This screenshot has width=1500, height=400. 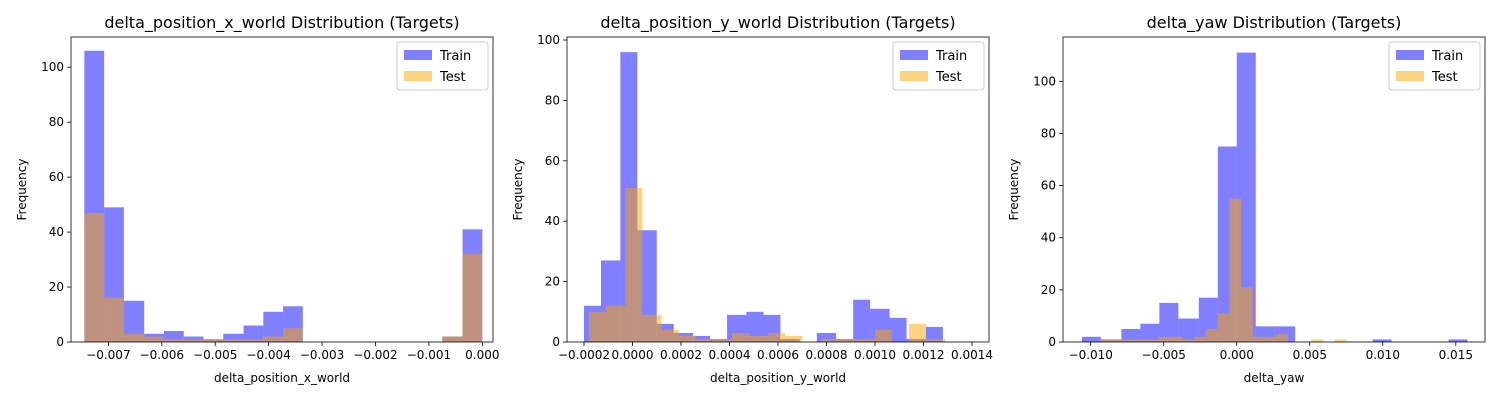 What do you see at coordinates (1456, 355) in the screenshot?
I see `x-tick-label: 0.015` at bounding box center [1456, 355].